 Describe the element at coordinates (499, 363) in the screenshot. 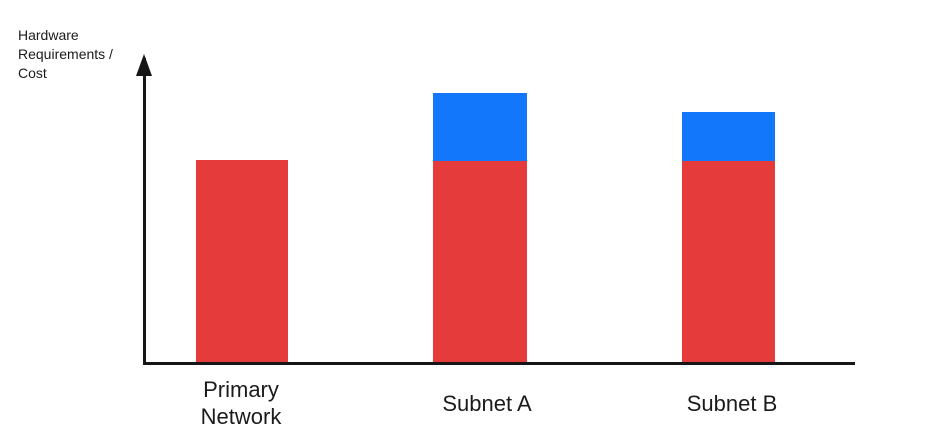

I see `x-axis-line` at that location.